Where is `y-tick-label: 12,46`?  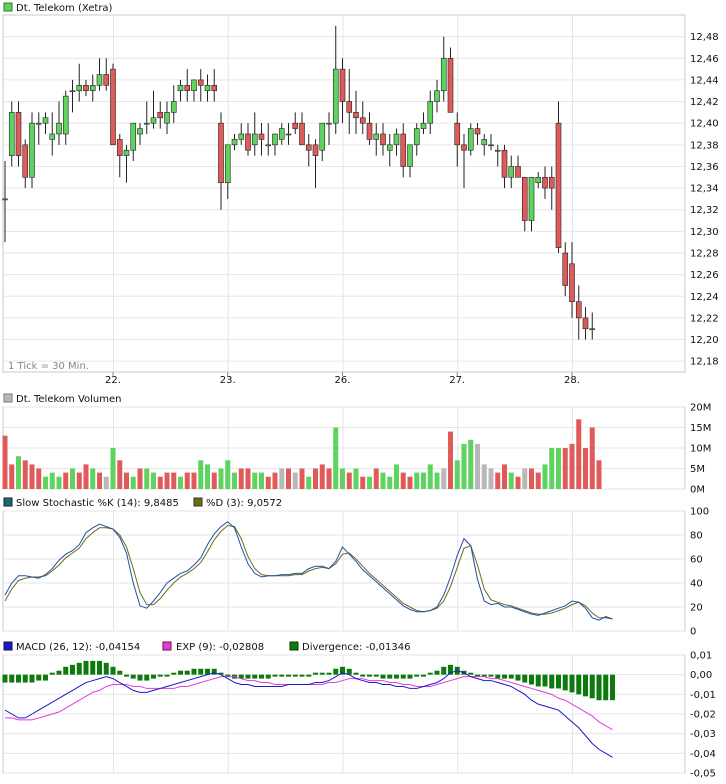 y-tick-label: 12,46 is located at coordinates (704, 59).